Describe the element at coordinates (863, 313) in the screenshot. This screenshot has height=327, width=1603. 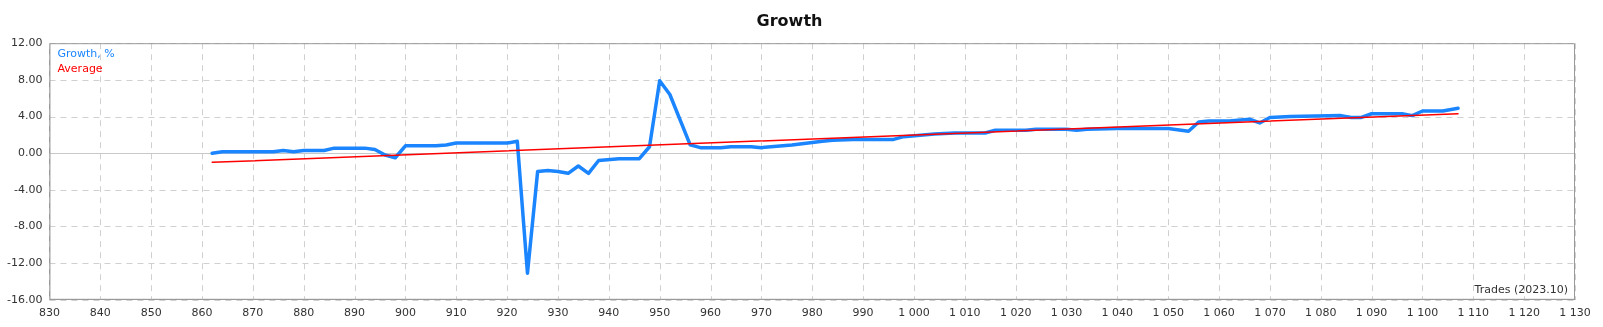
I see `x-tick-label: 990` at that location.